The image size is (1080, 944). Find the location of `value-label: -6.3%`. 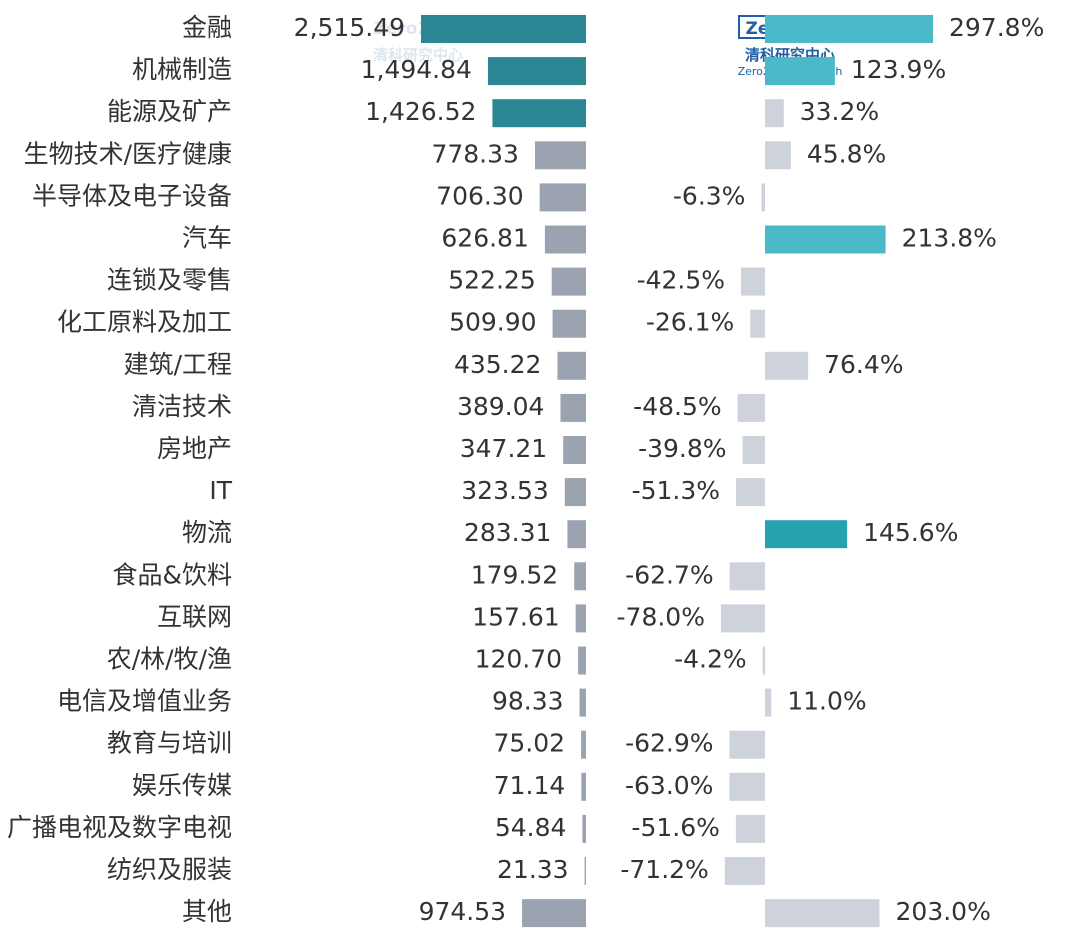

value-label: -6.3% is located at coordinates (709, 195).